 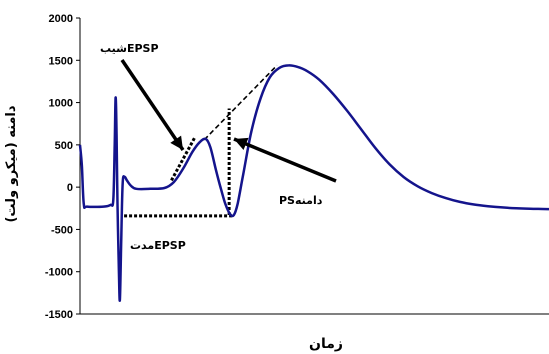 I want to click on x-axis-title: زمان, so click(x=326, y=344).